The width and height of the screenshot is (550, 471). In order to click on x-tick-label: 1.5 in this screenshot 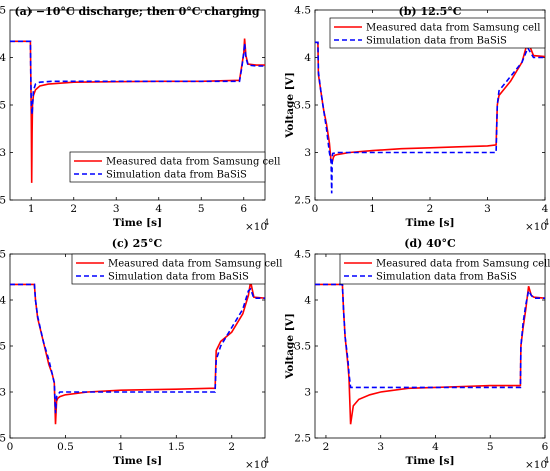, I will do `click(176, 447)`.